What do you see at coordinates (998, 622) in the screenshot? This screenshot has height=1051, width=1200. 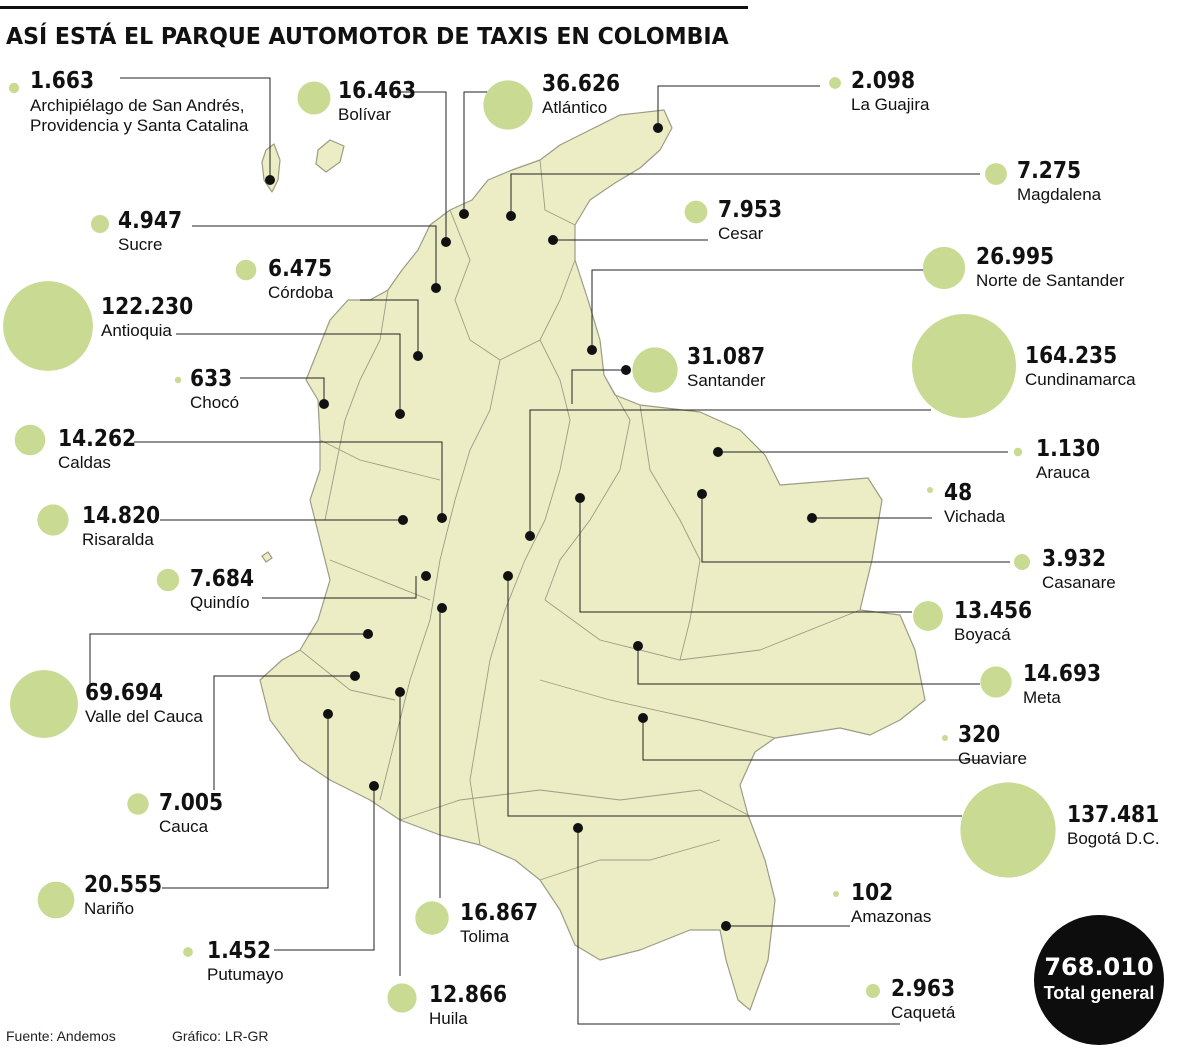 I see `region-label-boyaca: 13.456 Boyacá` at bounding box center [998, 622].